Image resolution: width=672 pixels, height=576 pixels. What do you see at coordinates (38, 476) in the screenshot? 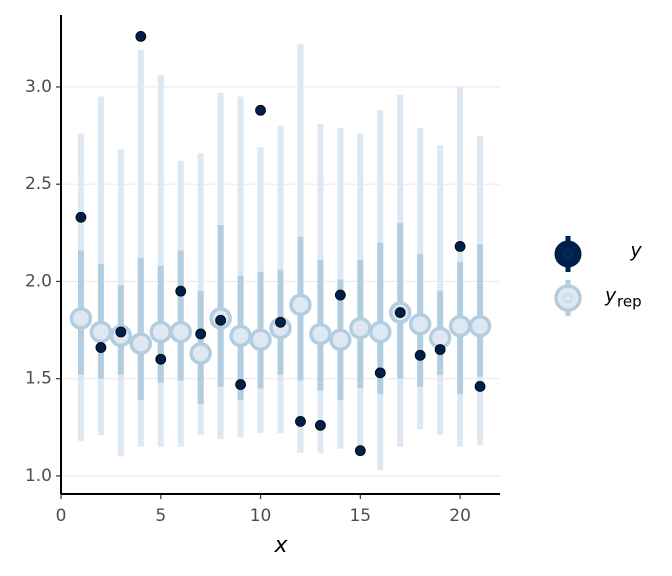
I see `y-tick-label: 1.0` at bounding box center [38, 476].